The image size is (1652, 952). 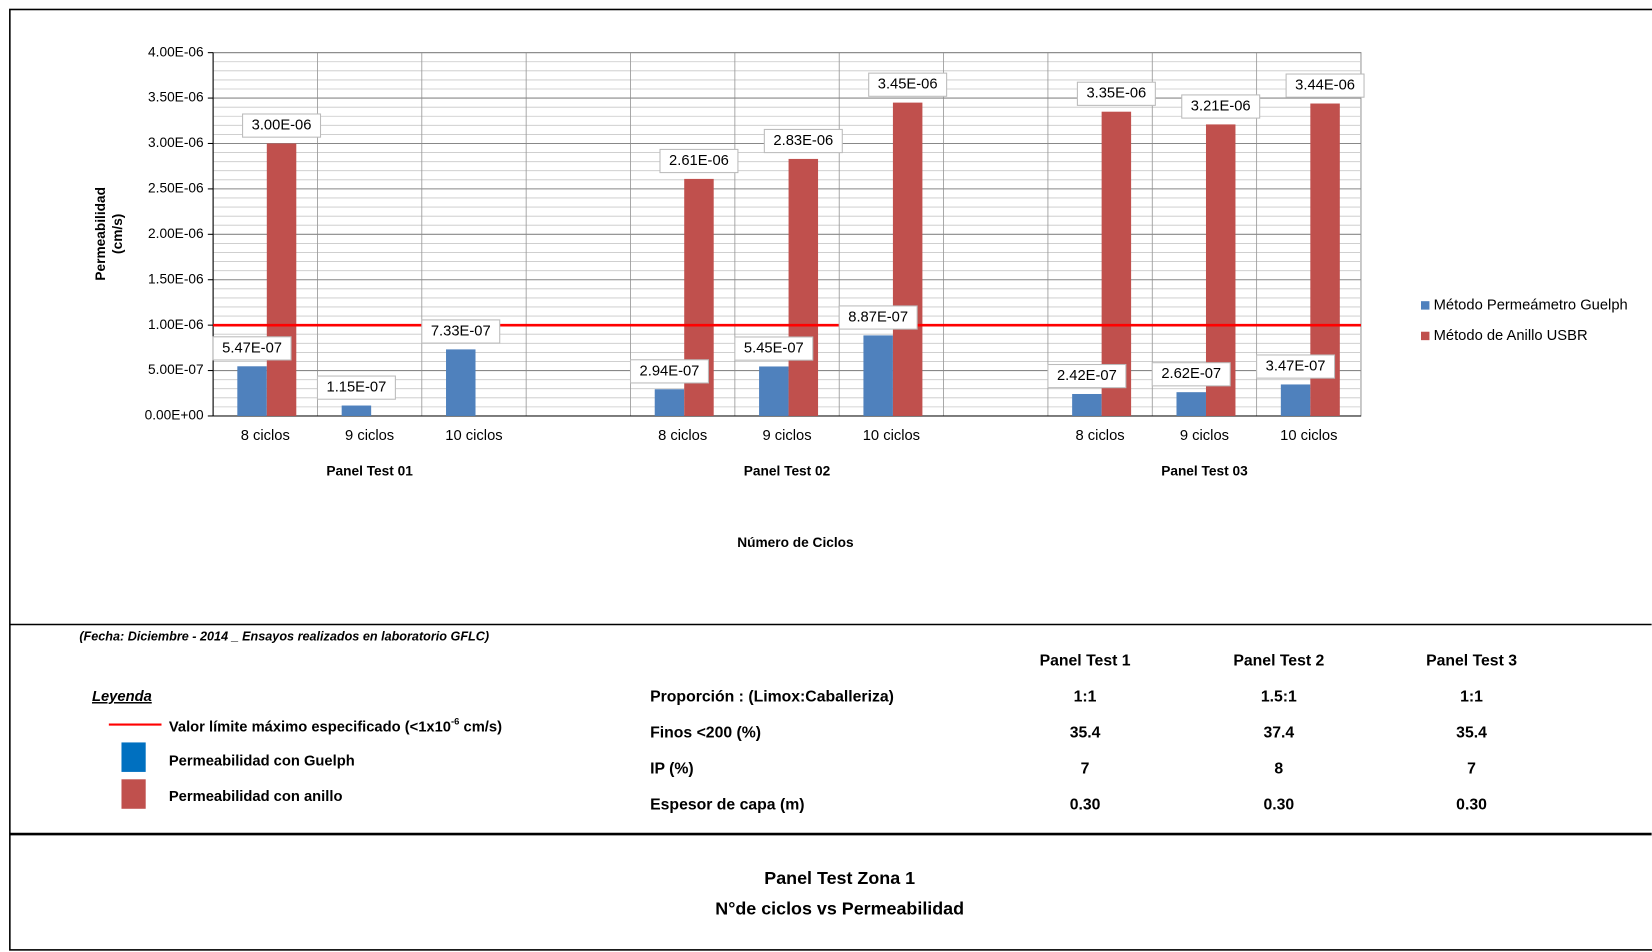 What do you see at coordinates (1471, 661) in the screenshot?
I see `table-header: Panel Test 3` at bounding box center [1471, 661].